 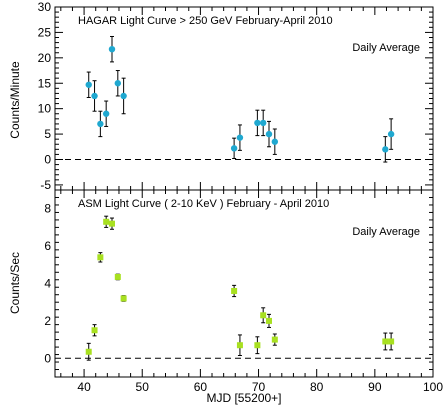 What do you see at coordinates (47, 209) in the screenshot?
I see `asm-y-tick-label: 8` at bounding box center [47, 209].